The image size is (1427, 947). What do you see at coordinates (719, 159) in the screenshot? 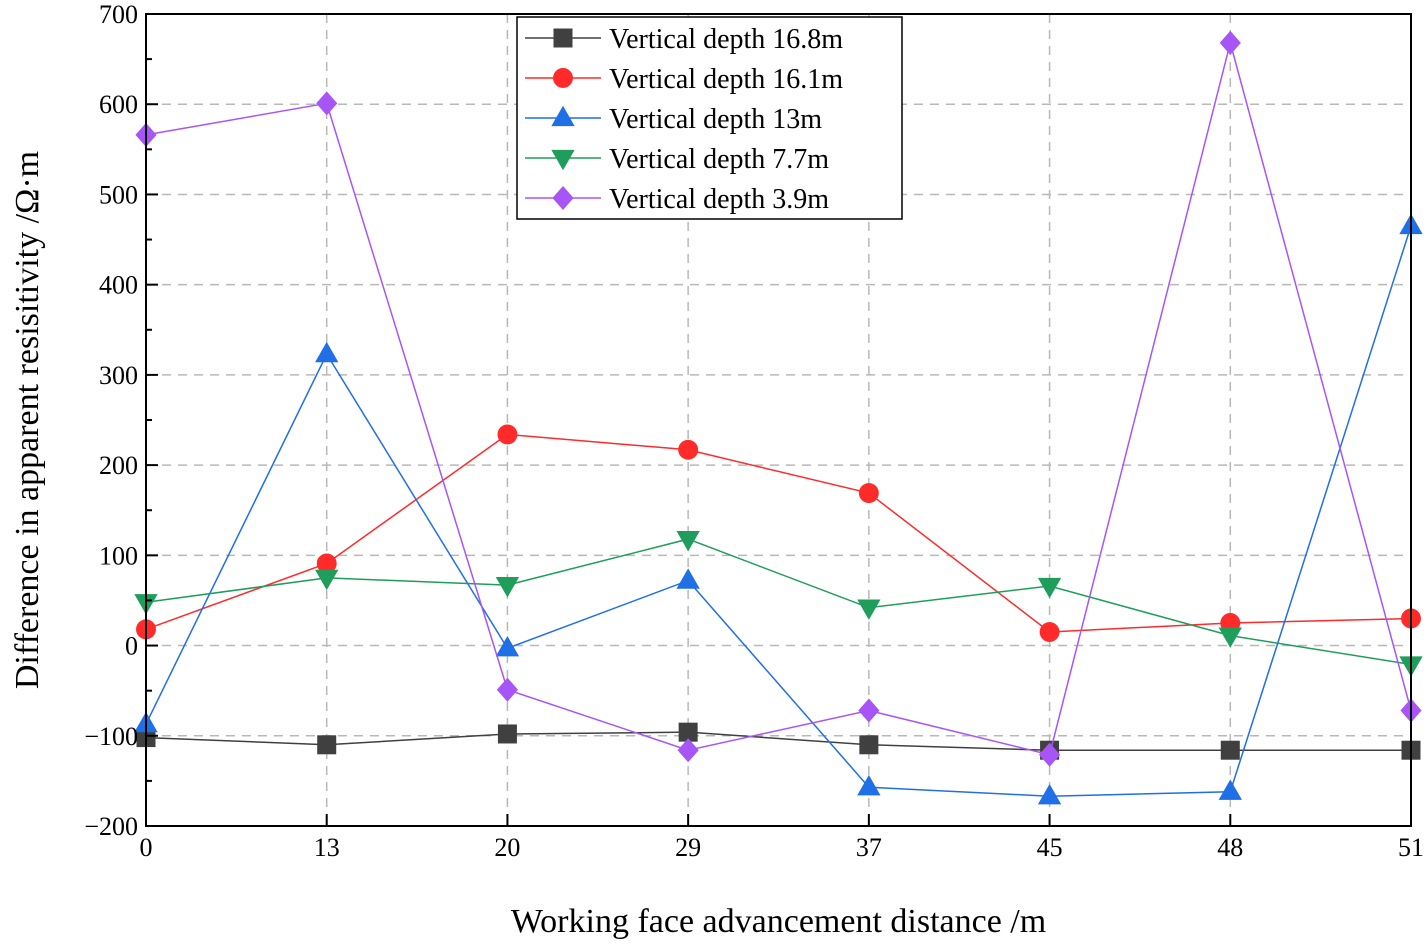
I see `legend-label: Vertical depth 7.7m` at bounding box center [719, 159].